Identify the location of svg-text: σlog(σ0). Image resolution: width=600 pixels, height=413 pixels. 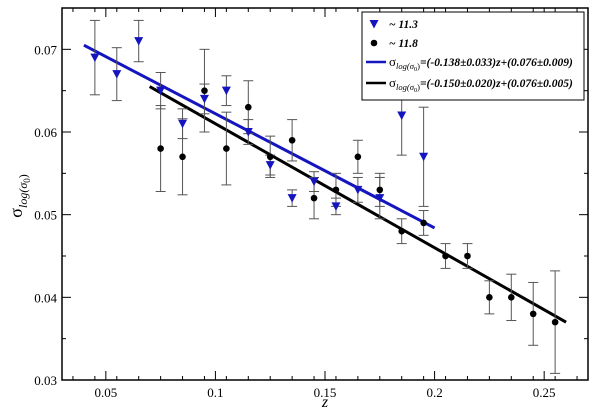
(19, 195).